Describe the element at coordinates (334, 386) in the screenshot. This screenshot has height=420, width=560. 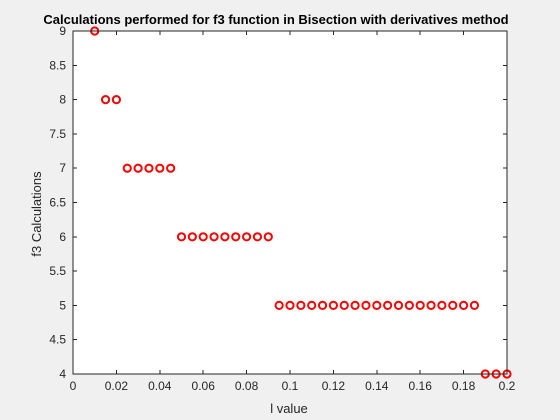
I see `x-tick-label: 0.12` at that location.